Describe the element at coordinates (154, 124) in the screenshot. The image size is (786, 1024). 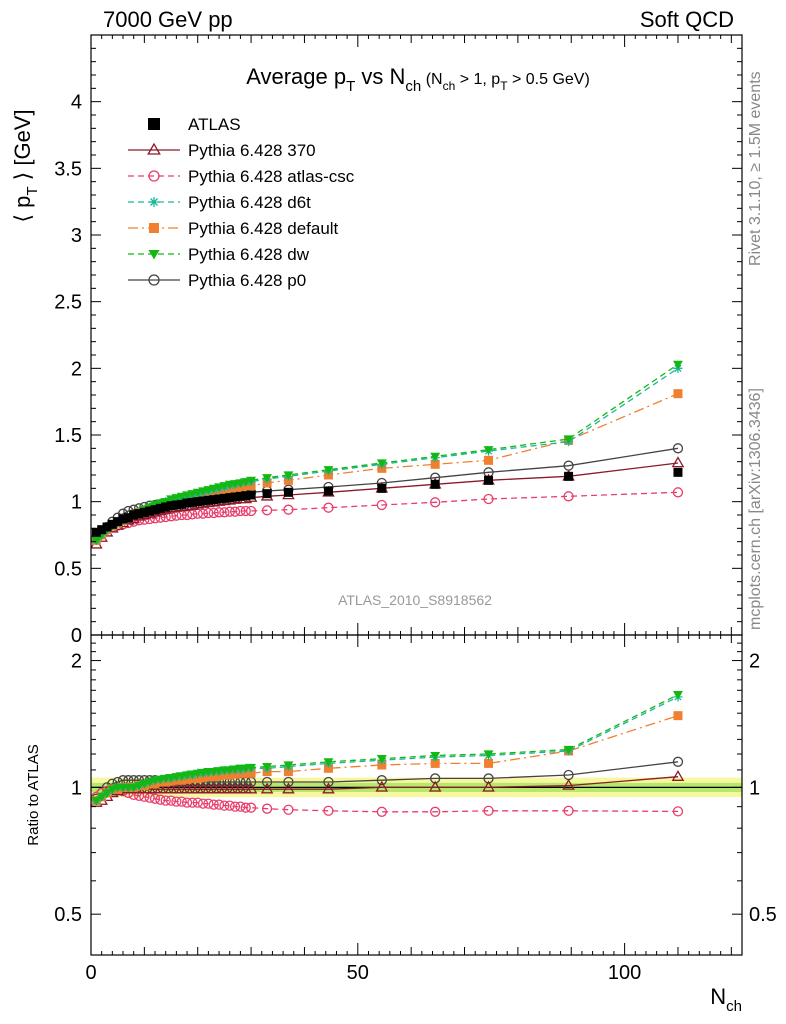
I see `legend-marker-ATLAS` at that location.